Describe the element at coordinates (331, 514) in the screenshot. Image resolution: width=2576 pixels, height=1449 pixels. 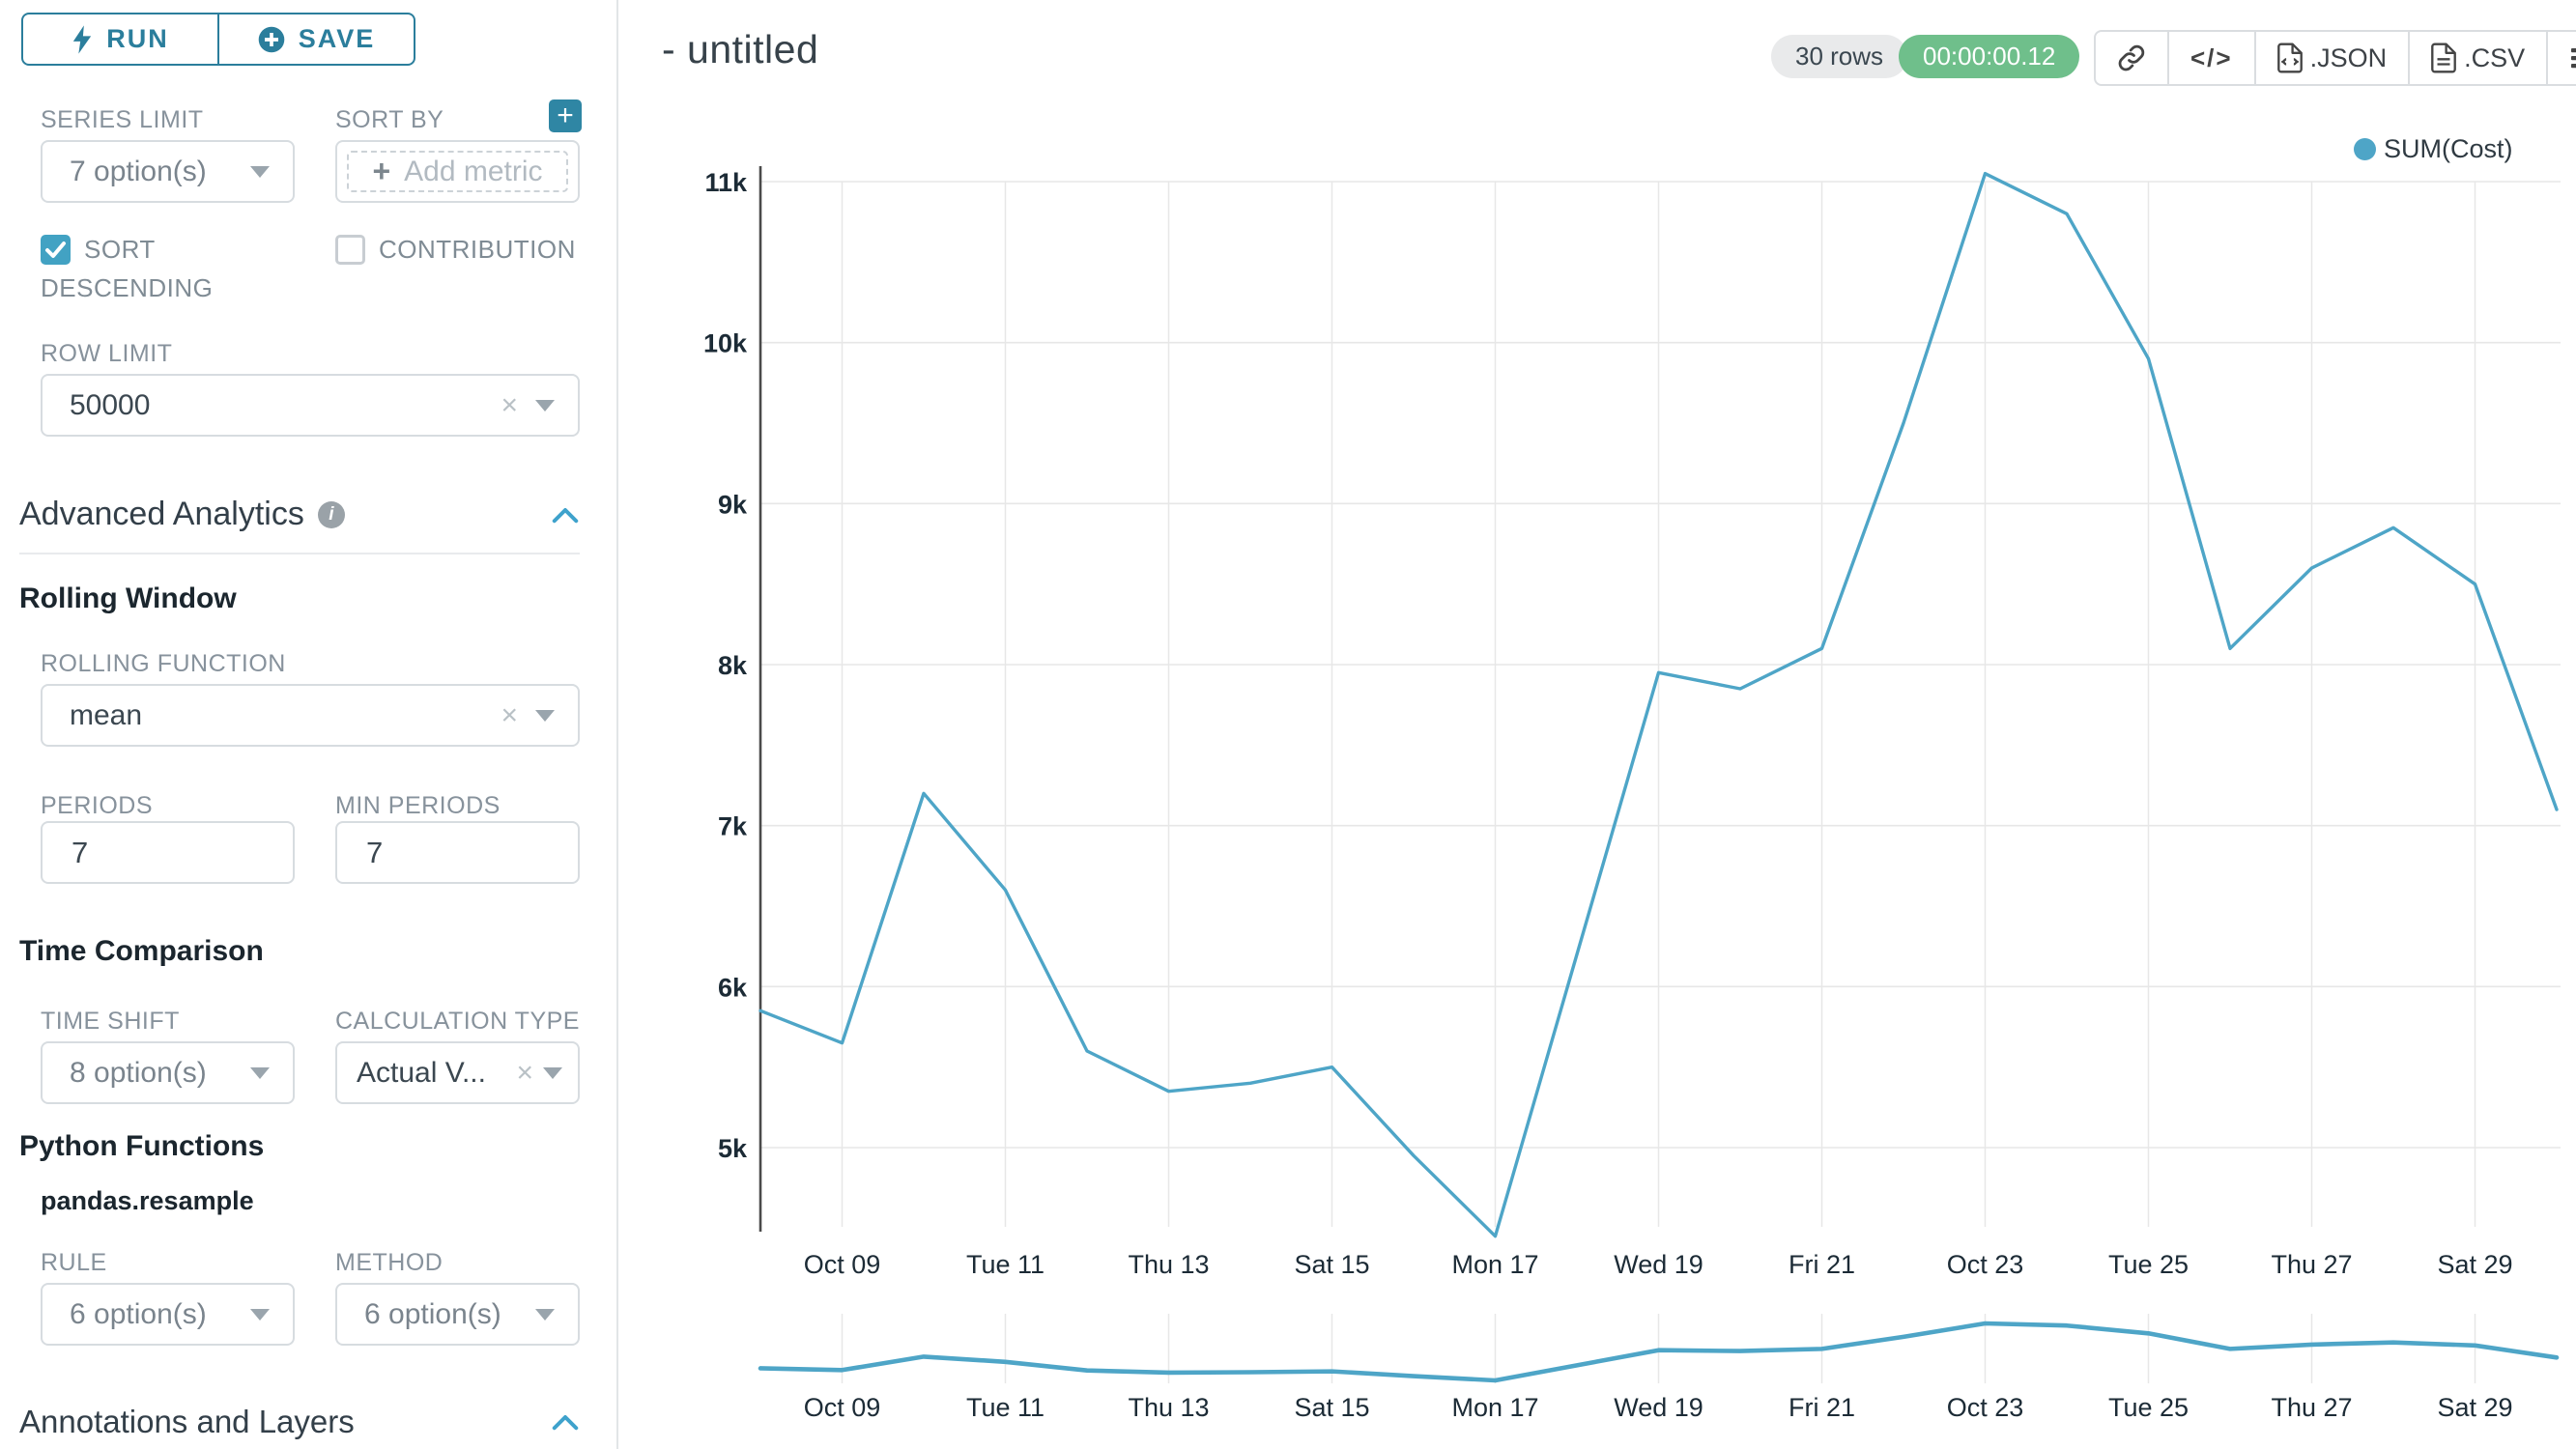
I see `info-icon: i` at that location.